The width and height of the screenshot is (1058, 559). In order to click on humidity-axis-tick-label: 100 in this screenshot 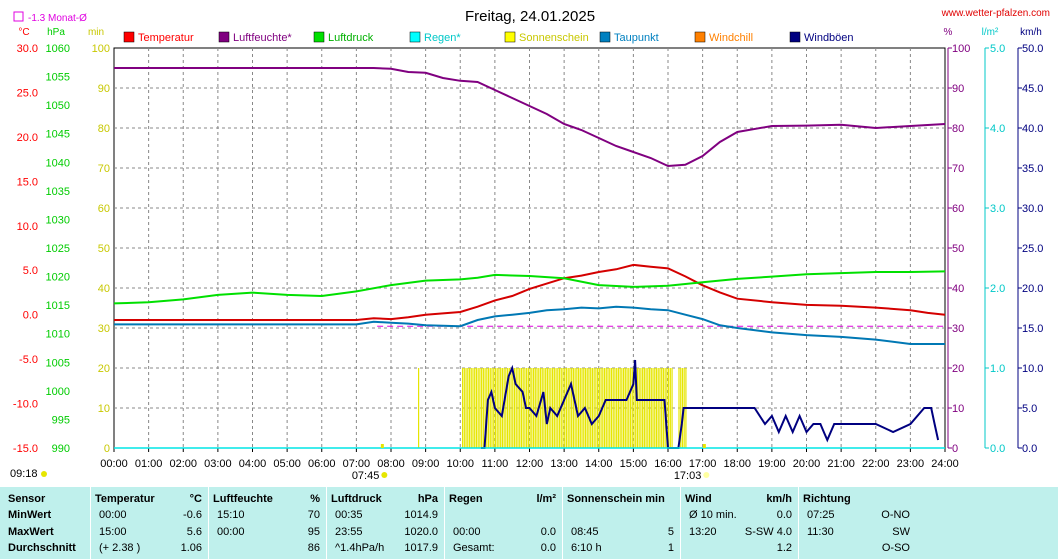, I will do `click(961, 49)`.